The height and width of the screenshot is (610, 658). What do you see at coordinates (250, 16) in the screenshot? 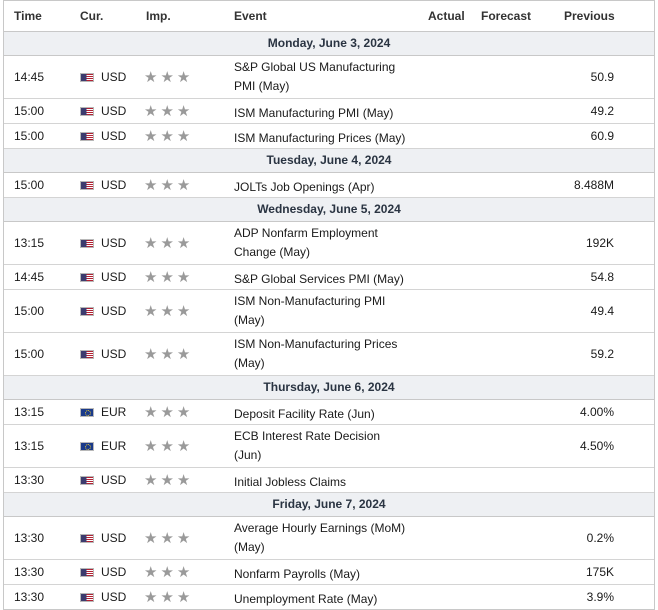
I see `header-event: Event` at bounding box center [250, 16].